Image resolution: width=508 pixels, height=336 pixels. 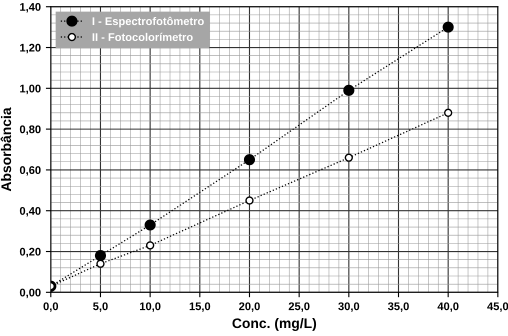 What do you see at coordinates (249, 307) in the screenshot?
I see `x-tick-label: 20,0` at bounding box center [249, 307].